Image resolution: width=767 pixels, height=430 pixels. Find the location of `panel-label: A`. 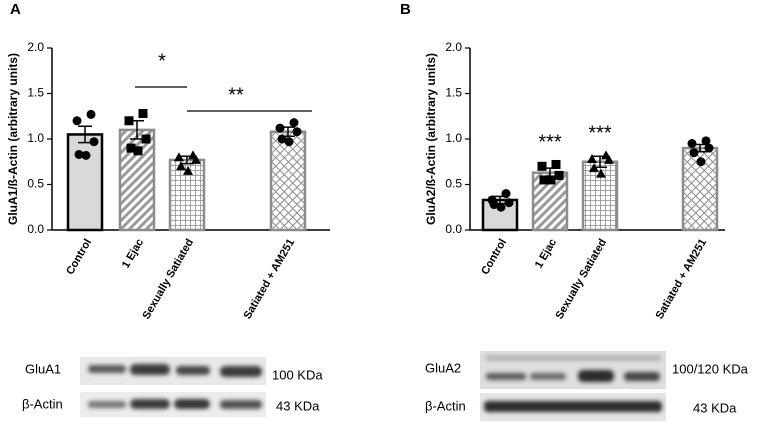

panel-label: A is located at coordinates (15, 9).